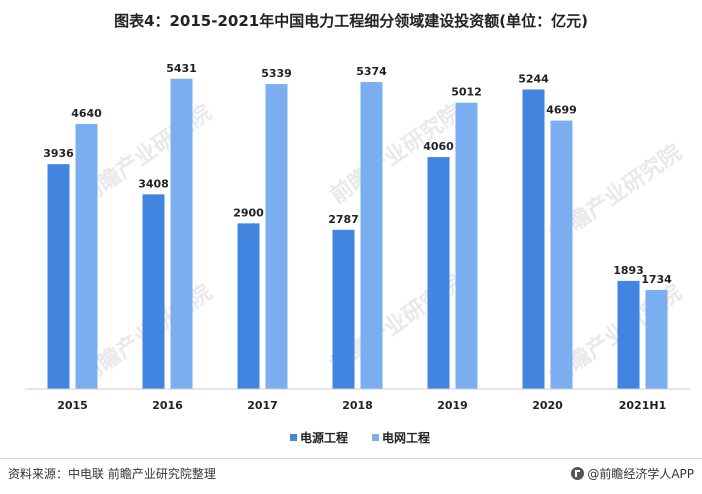 The height and width of the screenshot is (494, 702). Describe the element at coordinates (86, 256) in the screenshot. I see `bar-power-grid-2015` at that location.